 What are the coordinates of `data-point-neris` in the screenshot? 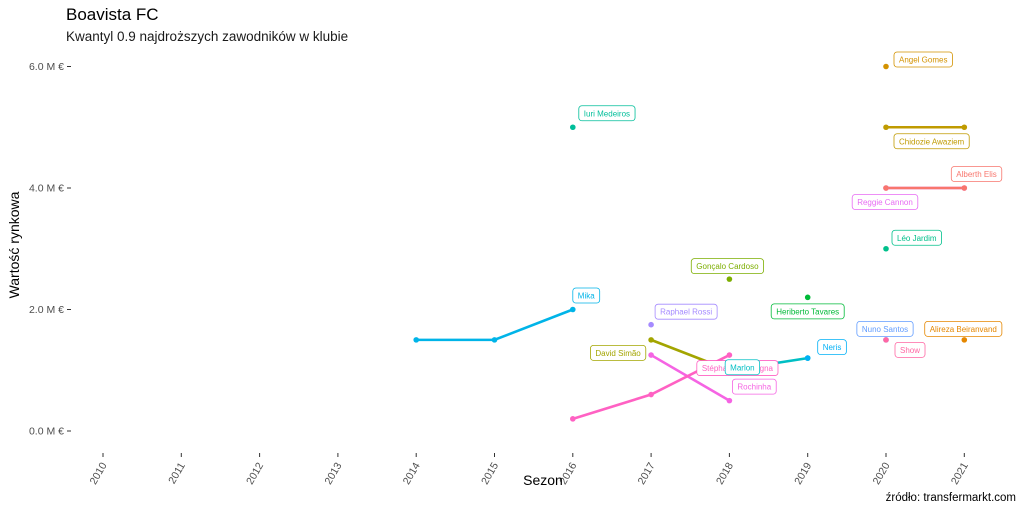 It's located at (807, 358).